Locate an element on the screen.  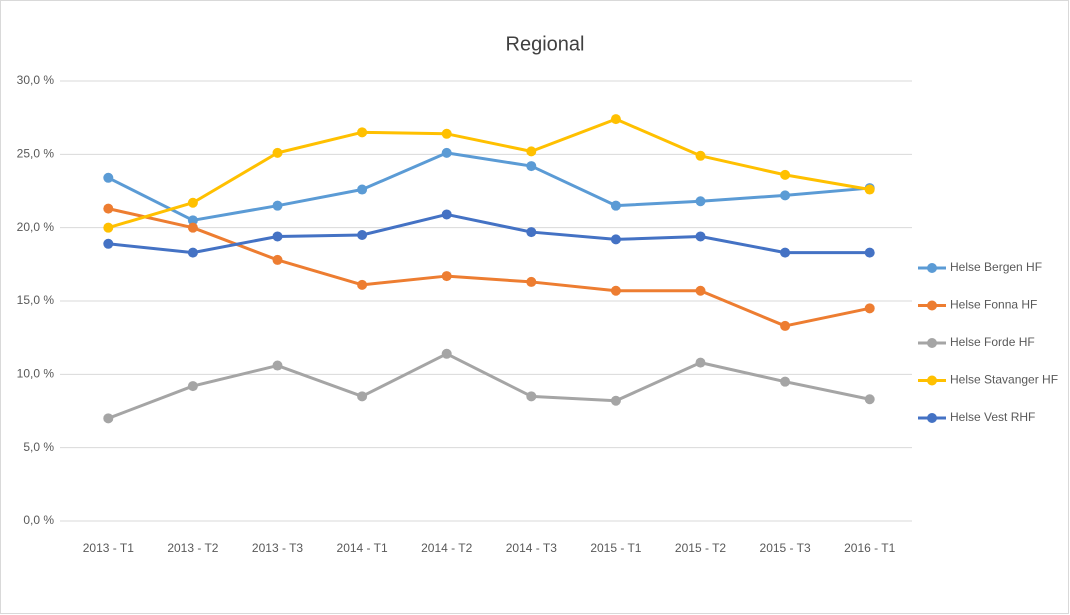
x-tick-label: 2014 - T1 is located at coordinates (362, 548).